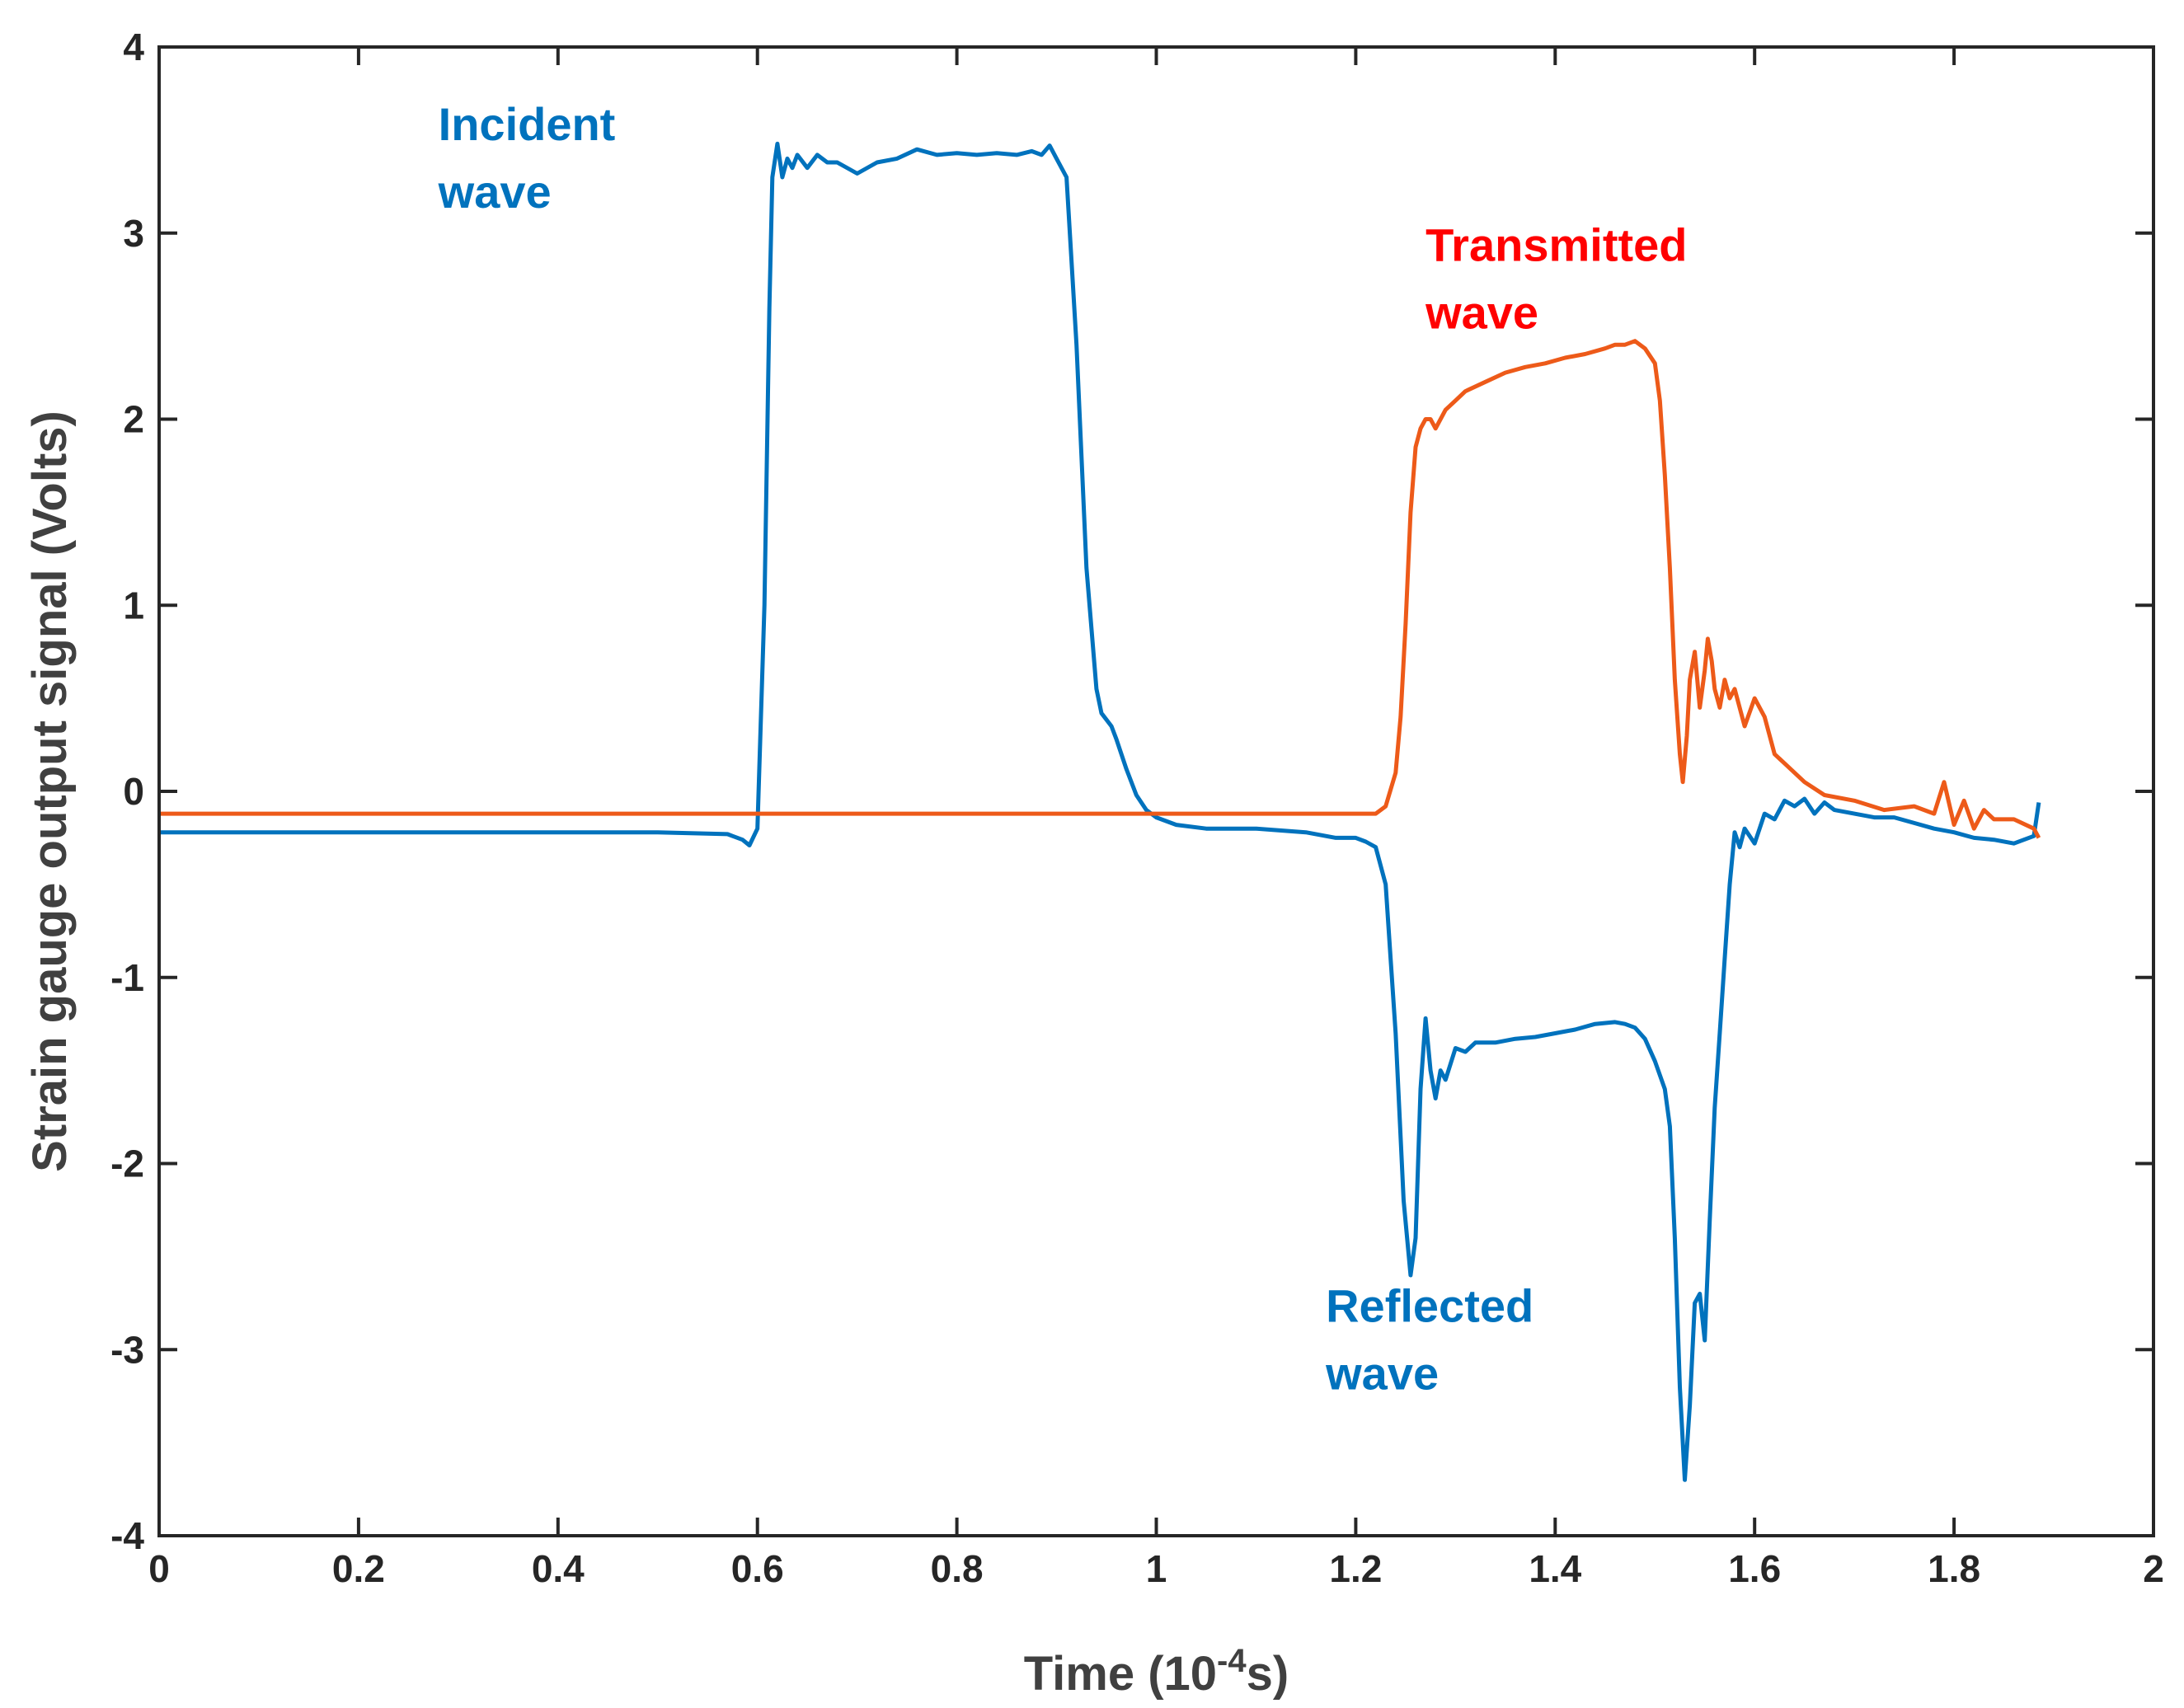 The image size is (2184, 1708). I want to click on x-tick-label: 1.8, so click(1954, 1568).